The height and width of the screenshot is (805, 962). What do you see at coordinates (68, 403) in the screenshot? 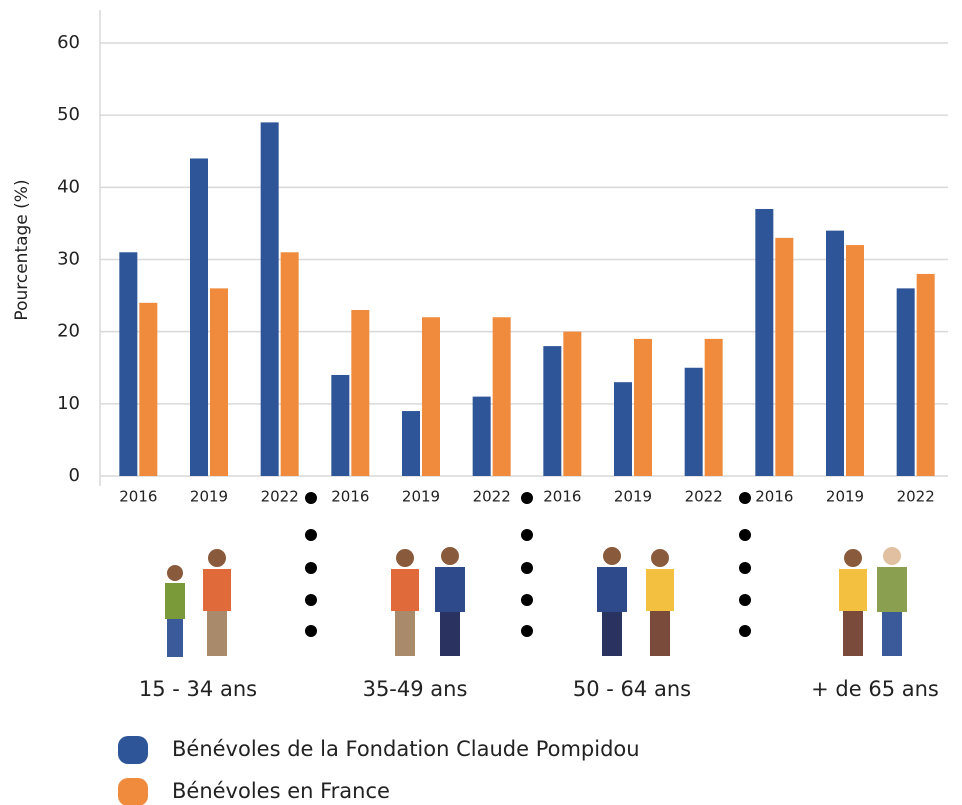
I see `y-tick-label: 10` at bounding box center [68, 403].